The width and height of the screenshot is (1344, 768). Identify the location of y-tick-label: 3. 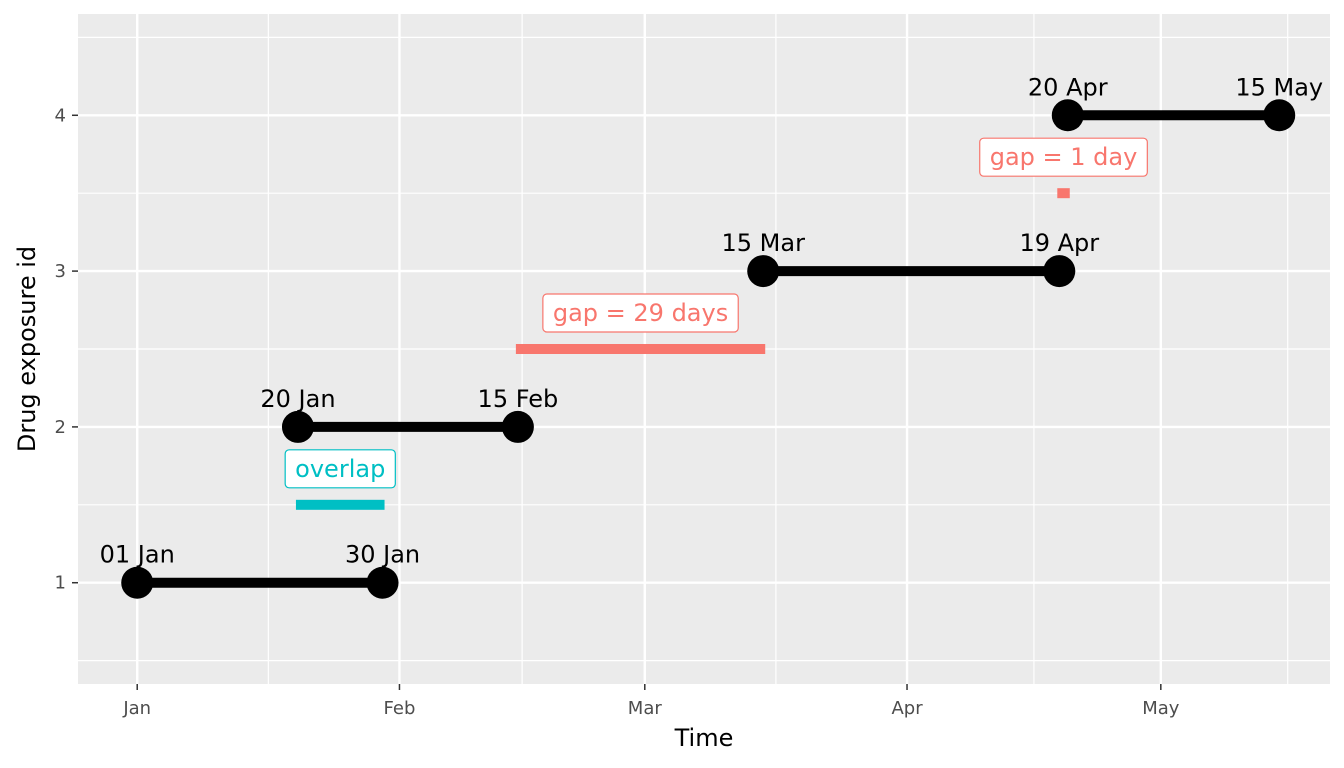
(60, 271).